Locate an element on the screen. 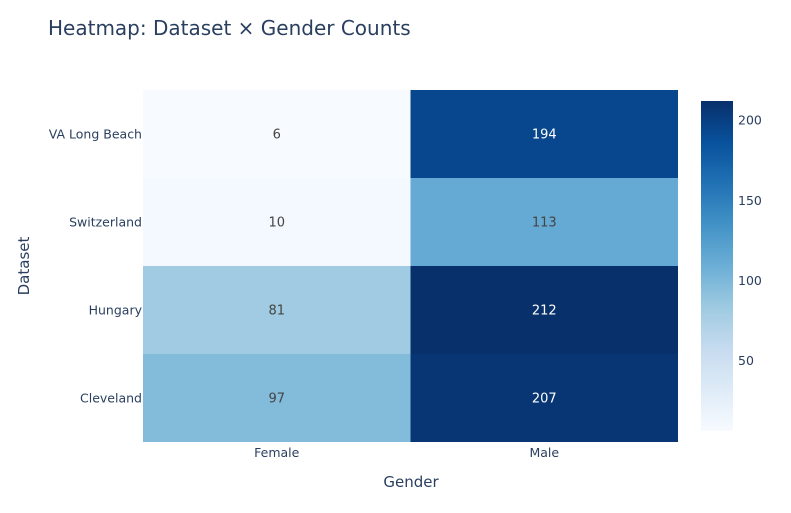 This screenshot has width=791, height=513. y-tick-label: VA Long Beach is located at coordinates (95, 134).